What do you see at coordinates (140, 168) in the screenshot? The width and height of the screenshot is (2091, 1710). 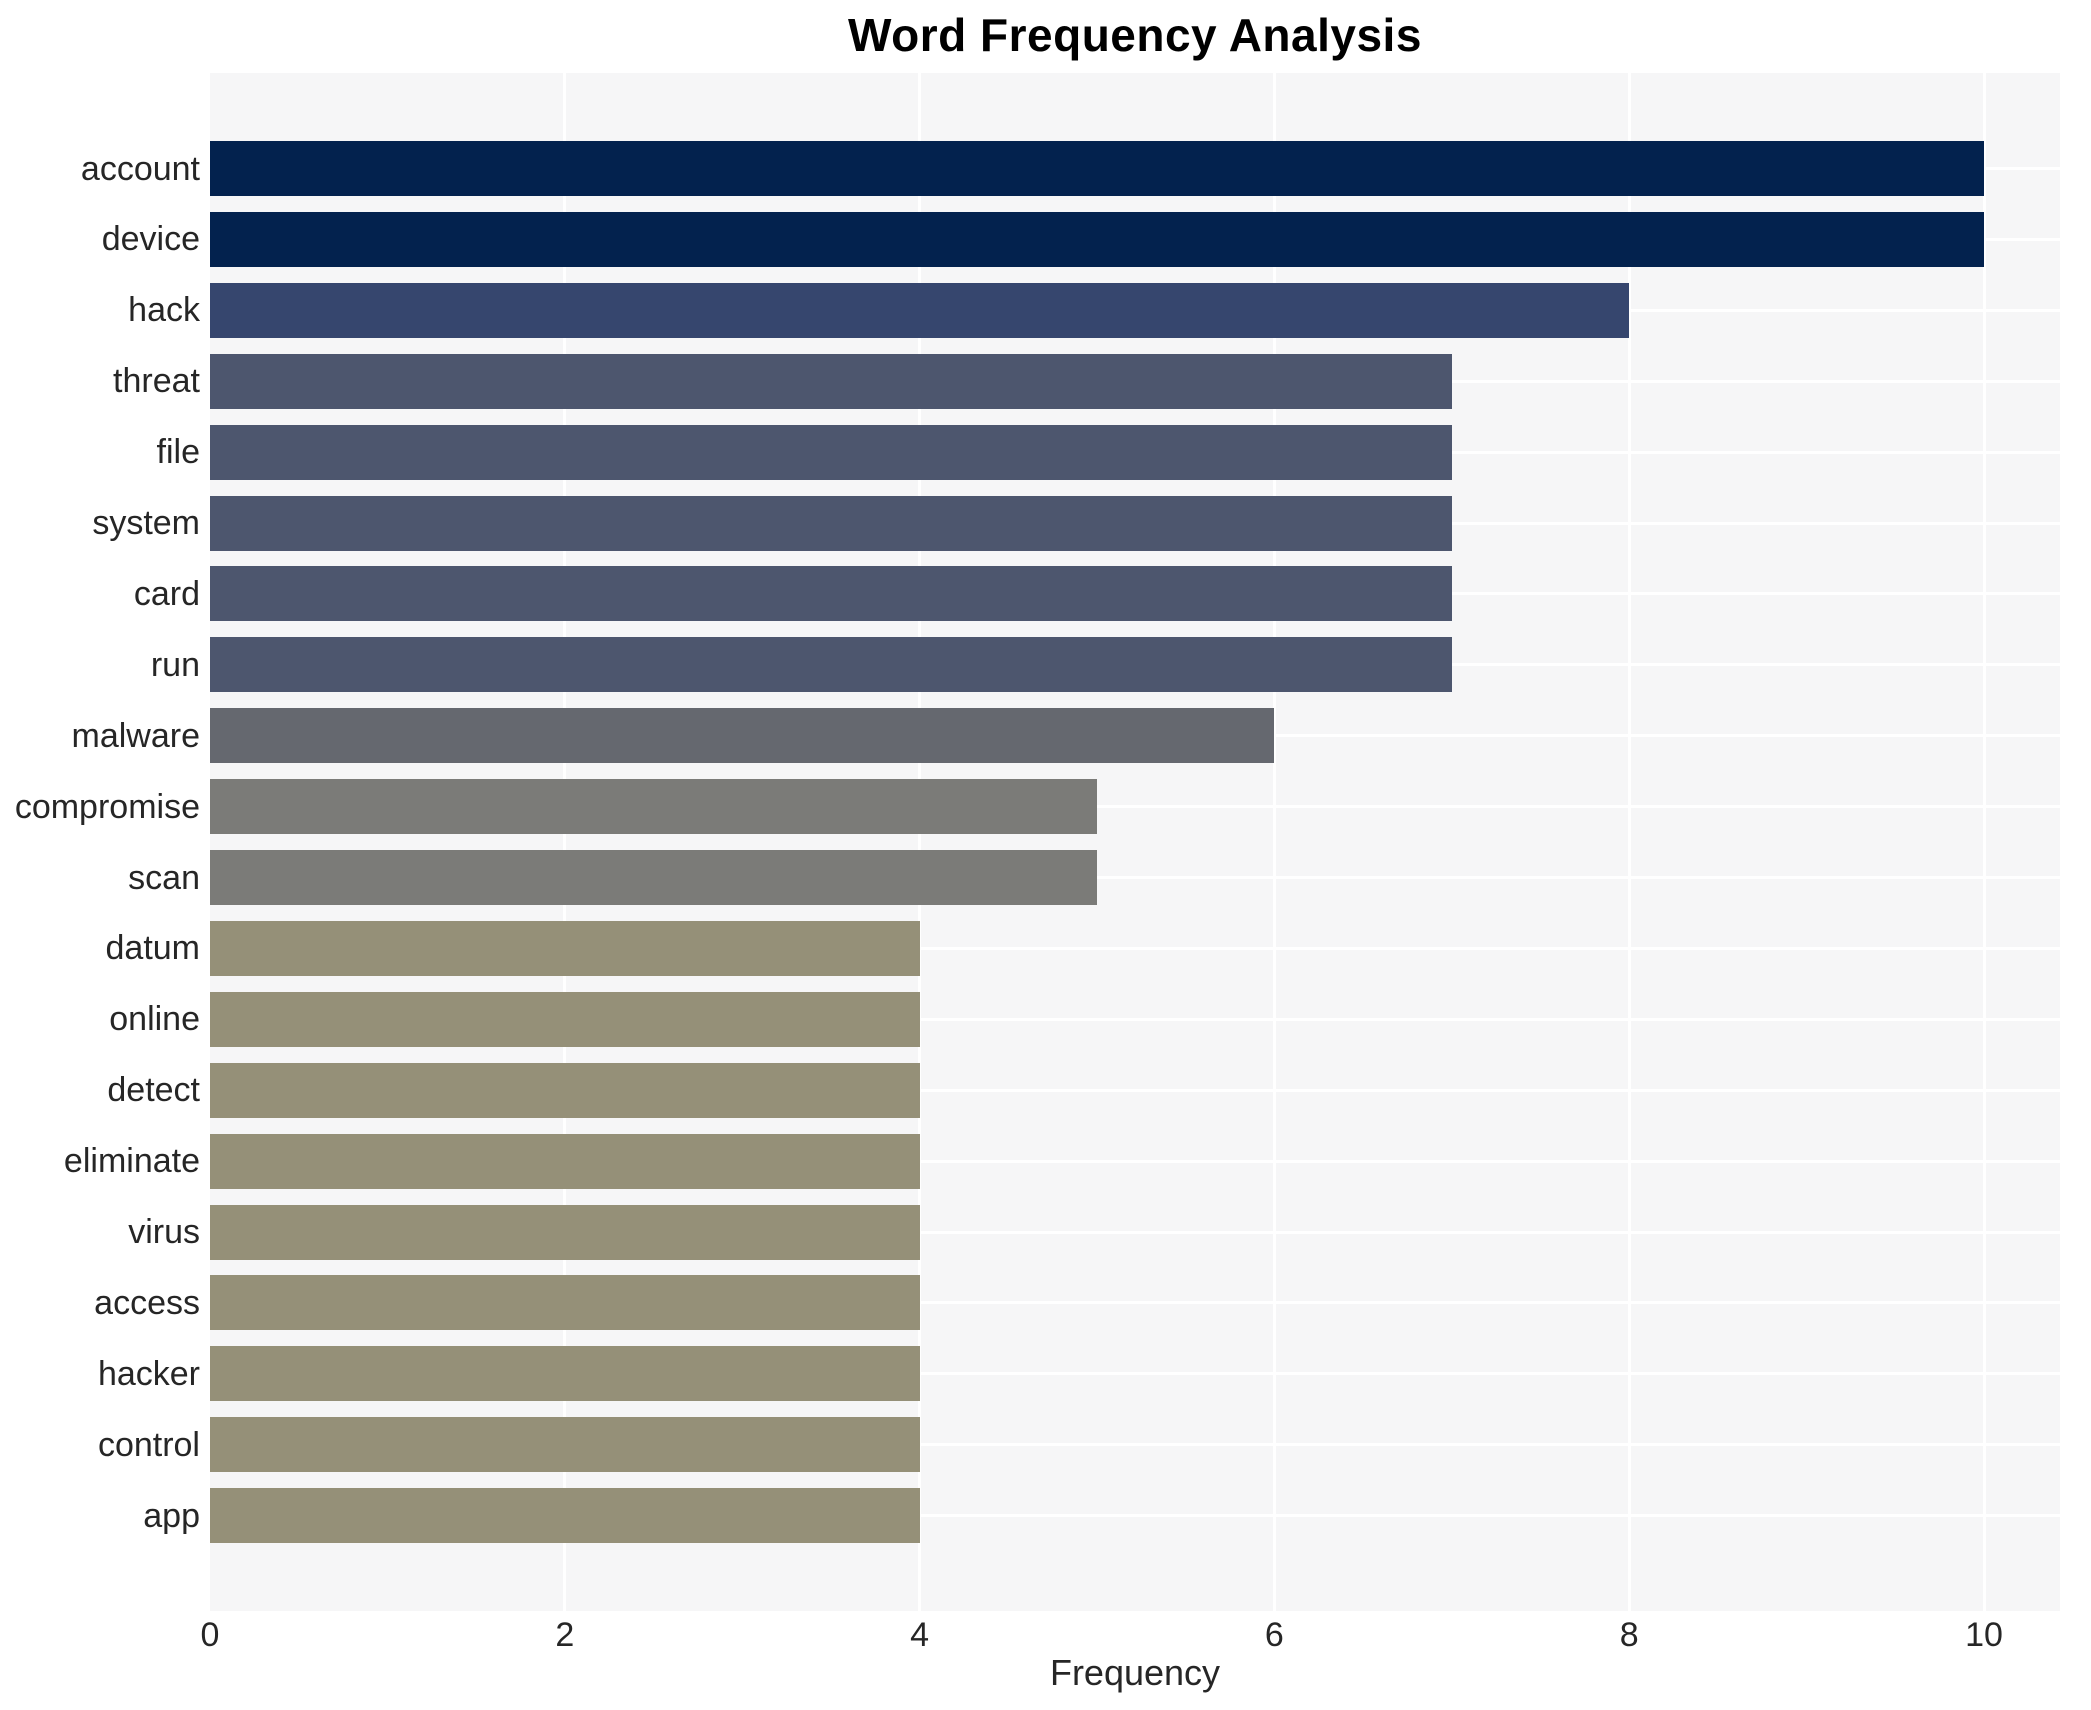 I see `y-tick-label: account` at bounding box center [140, 168].